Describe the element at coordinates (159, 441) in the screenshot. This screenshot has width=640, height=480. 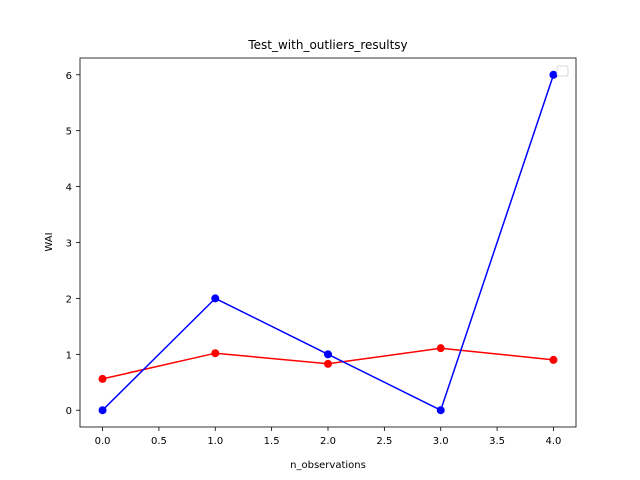
I see `x-tick-label: 0.5` at that location.